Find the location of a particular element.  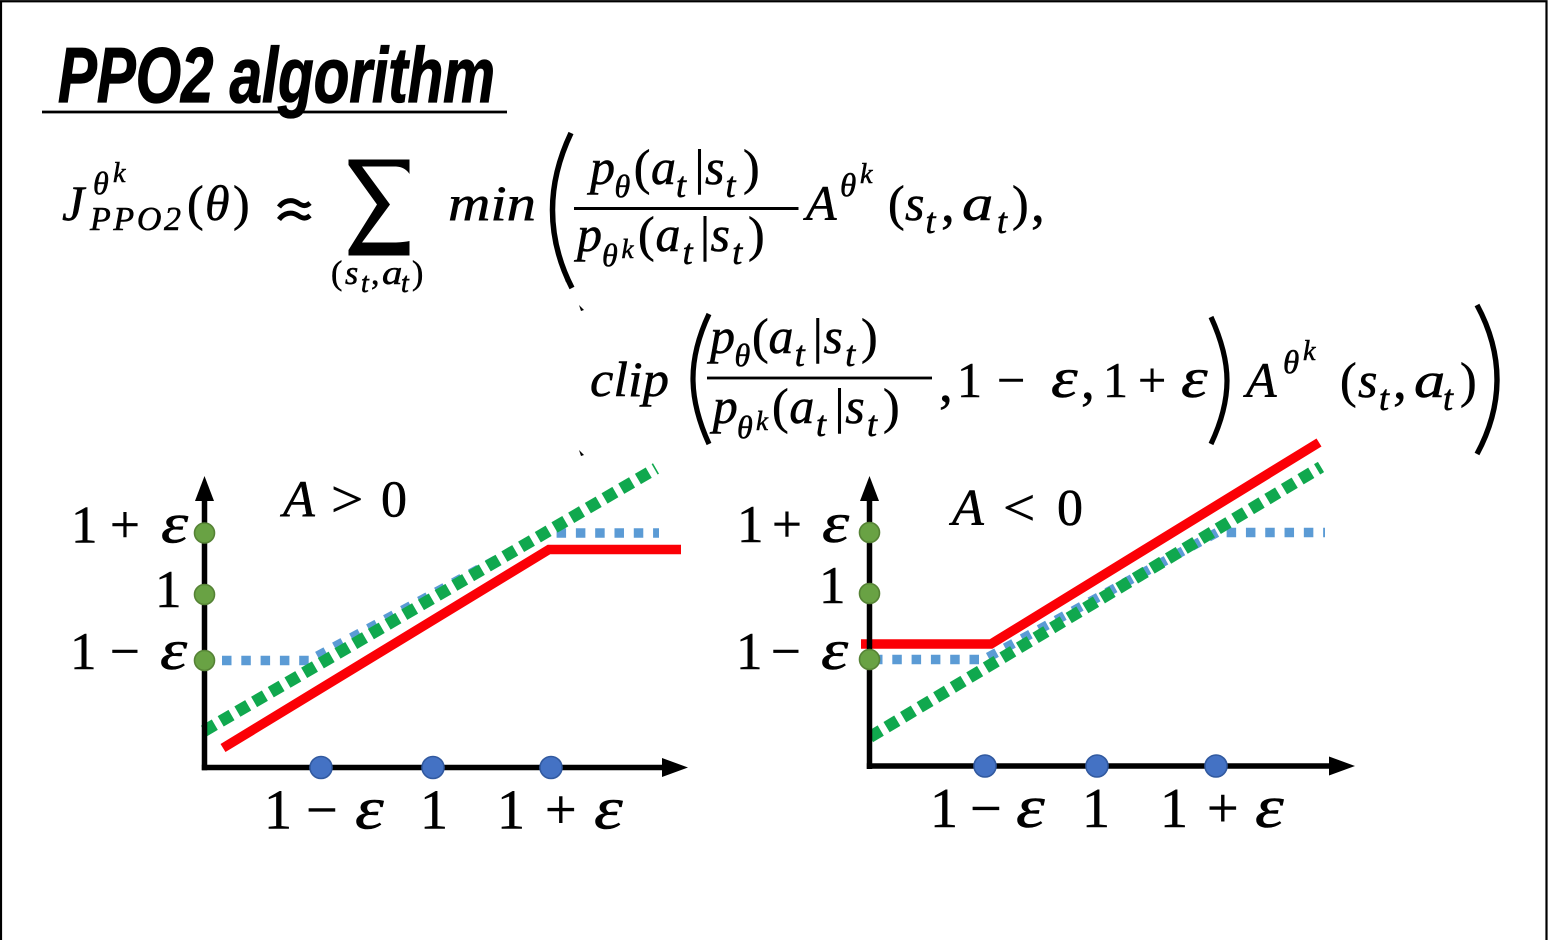

svg-text: PPO2 algorithm is located at coordinates (276, 75).